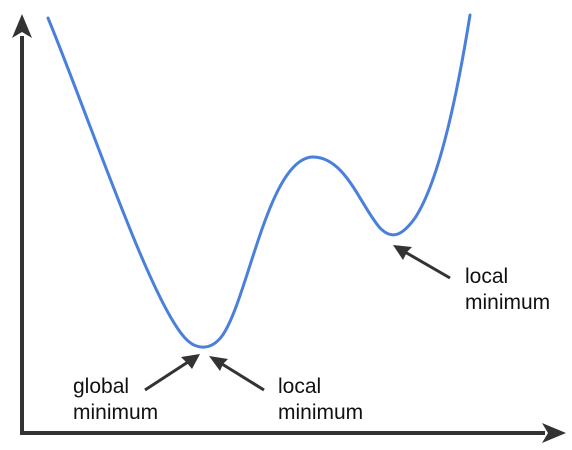  I want to click on global-minimum-label-line2: minimum, so click(116, 412).